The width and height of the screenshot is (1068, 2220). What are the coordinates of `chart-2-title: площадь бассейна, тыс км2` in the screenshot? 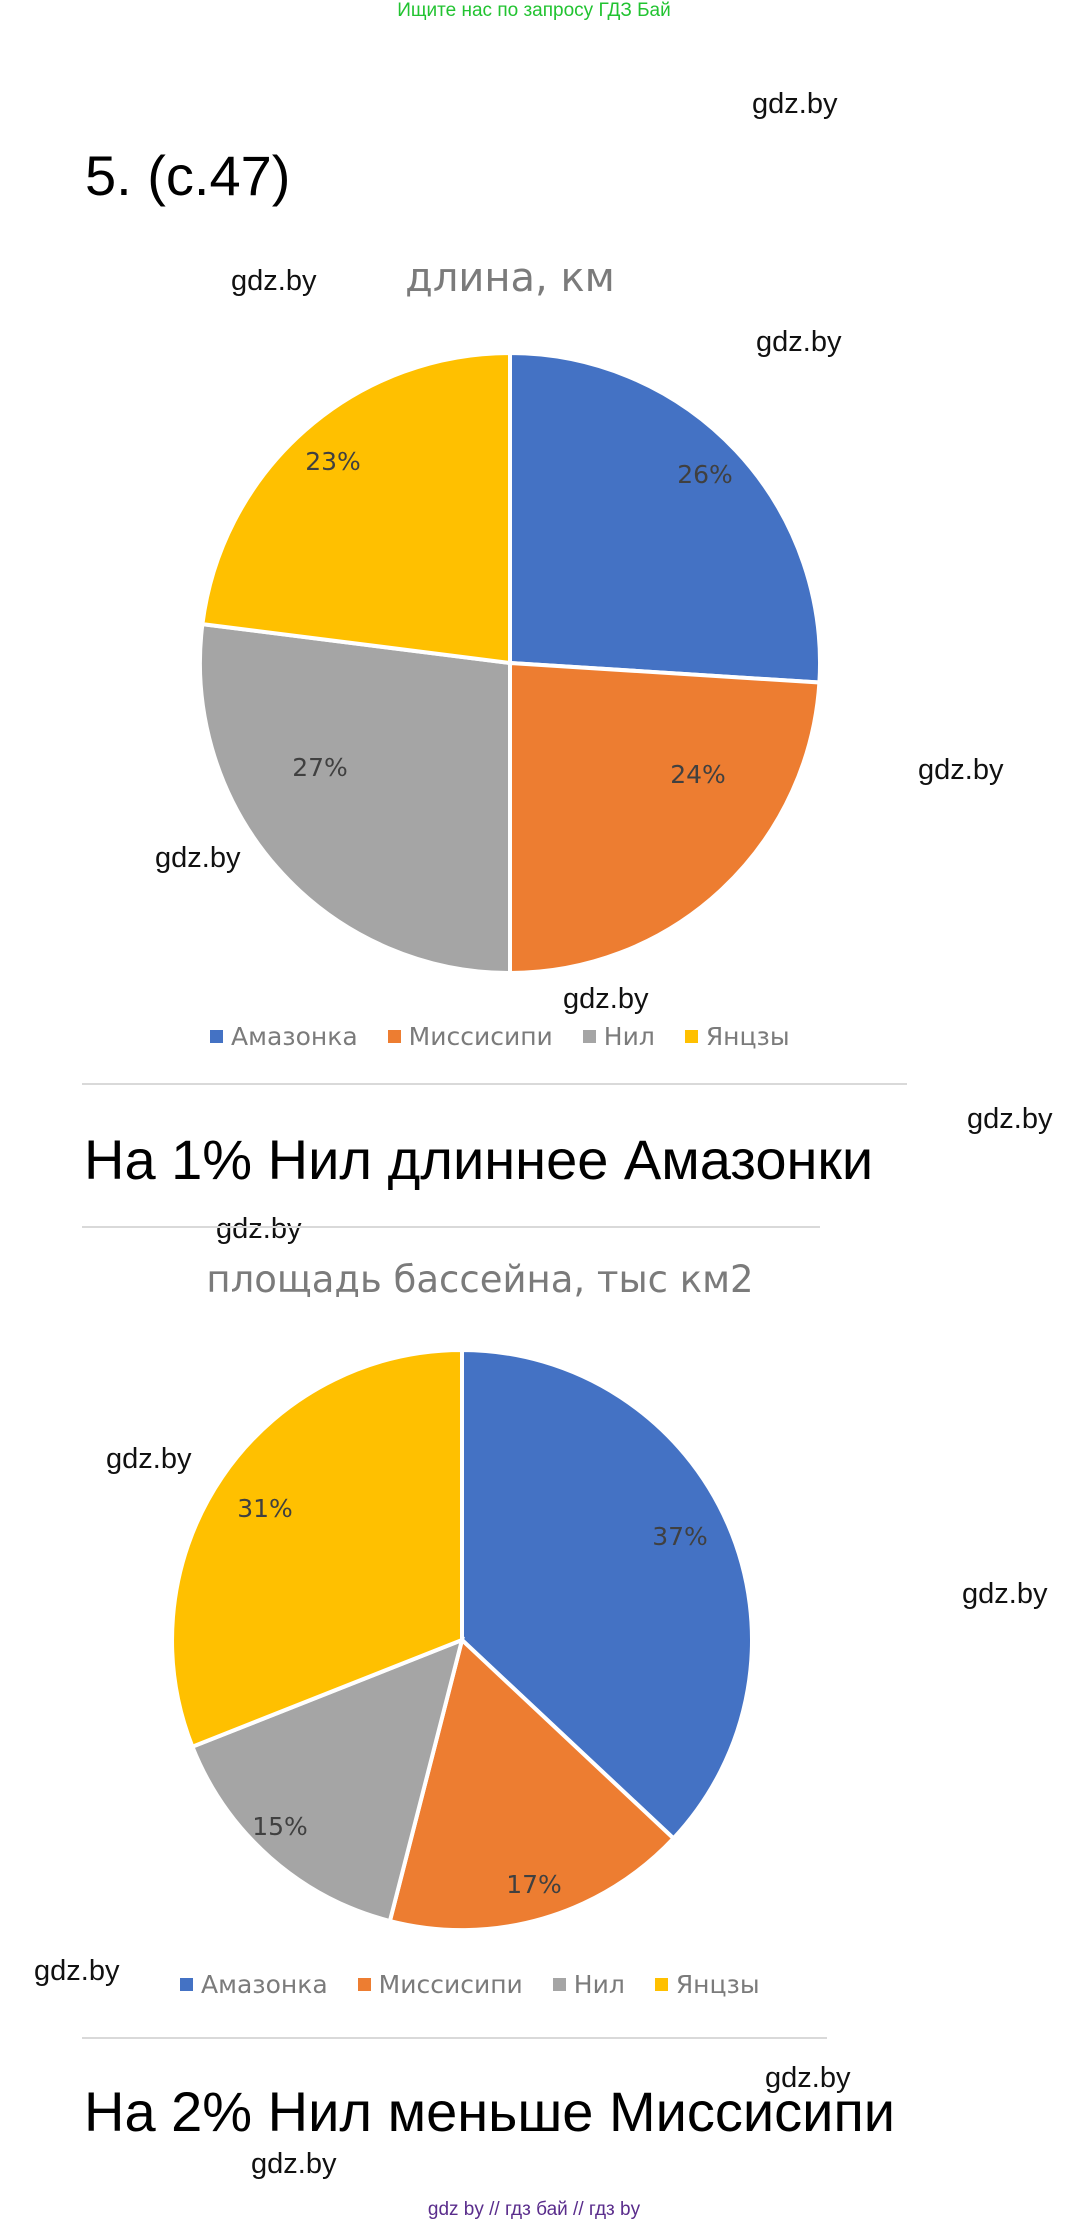 It's located at (480, 1279).